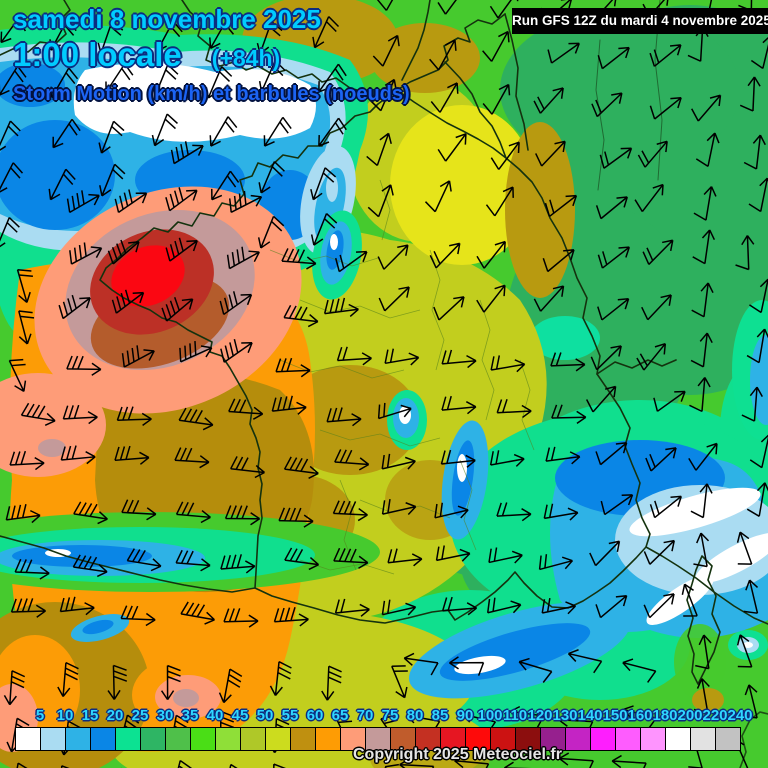 The height and width of the screenshot is (768, 768). Describe the element at coordinates (290, 715) in the screenshot. I see `scale-label: 55` at that location.